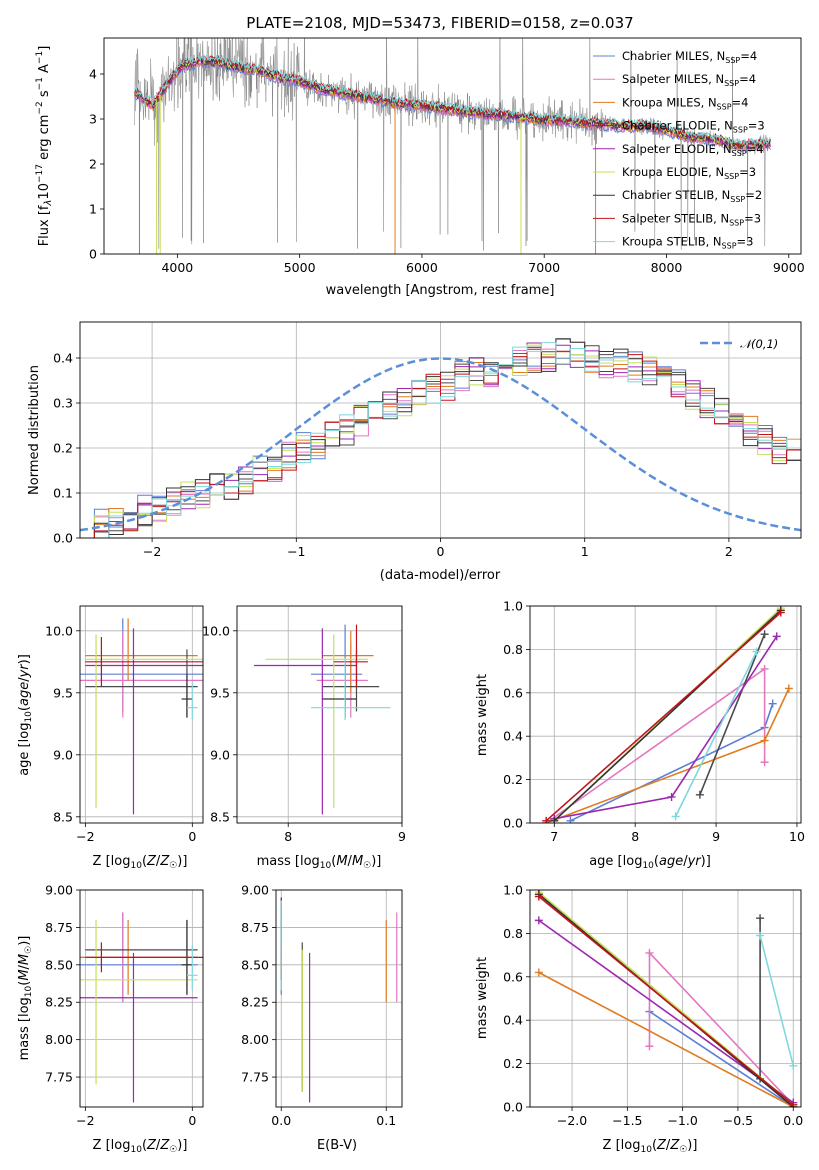  Describe the element at coordinates (689, 80) in the screenshot. I see `legend-label: Salpeter MILES, NSSP=4` at that location.